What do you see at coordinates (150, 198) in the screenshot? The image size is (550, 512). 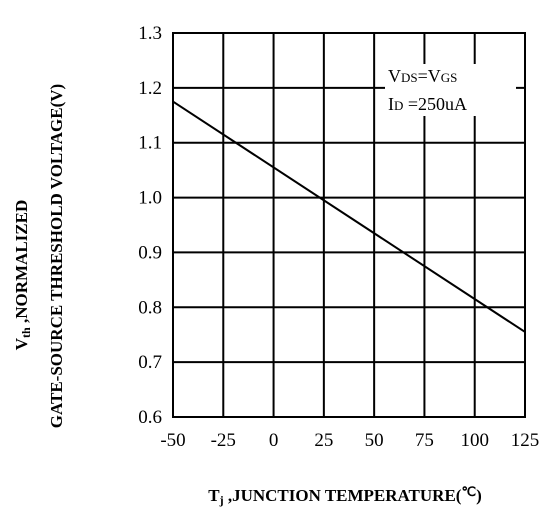 I see `y-tick-label: 1.0` at bounding box center [150, 198].